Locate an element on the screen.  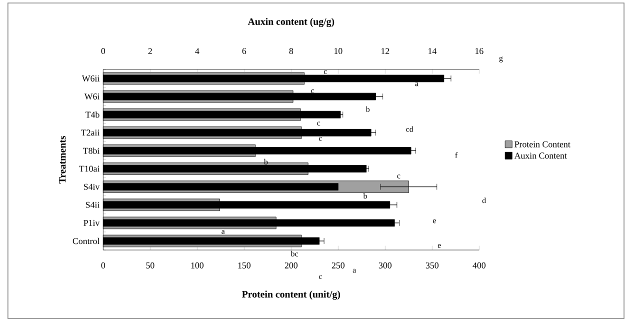
x2-axis-title: Auxin content (ug/g) is located at coordinates (291, 22).